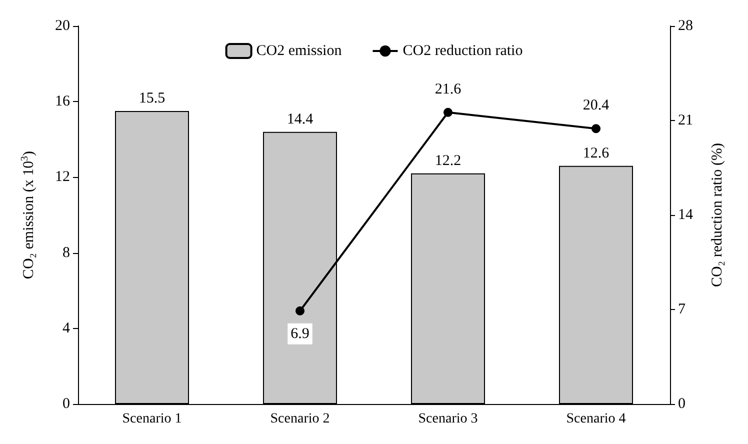 This screenshot has height=444, width=748. I want to click on y-tick-label: 0, so click(66, 404).